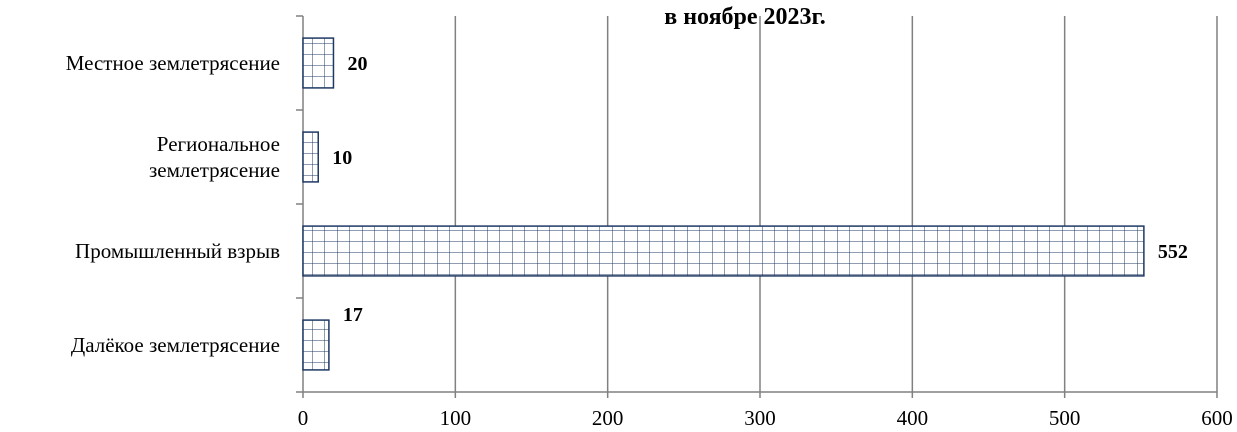  I want to click on x-tick-label-0: 0, so click(303, 418).